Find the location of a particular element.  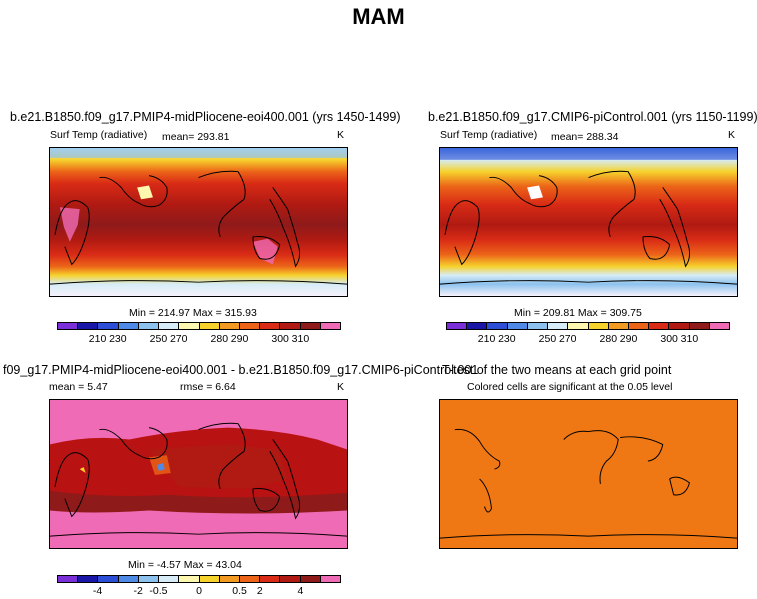

units-label-difference: K is located at coordinates (341, 387).